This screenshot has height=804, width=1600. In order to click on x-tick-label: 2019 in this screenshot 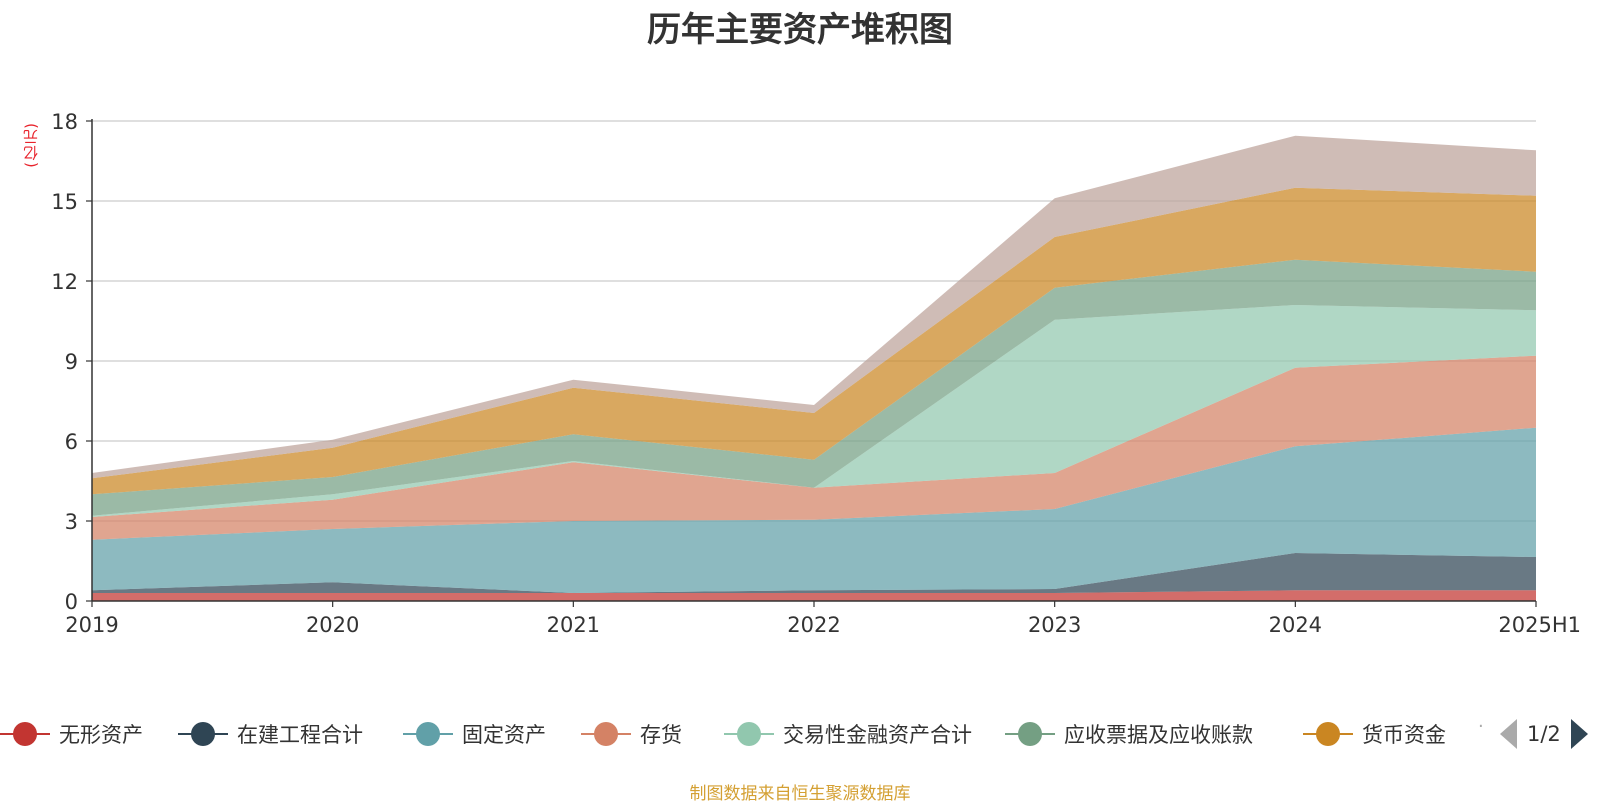, I will do `click(91, 625)`.